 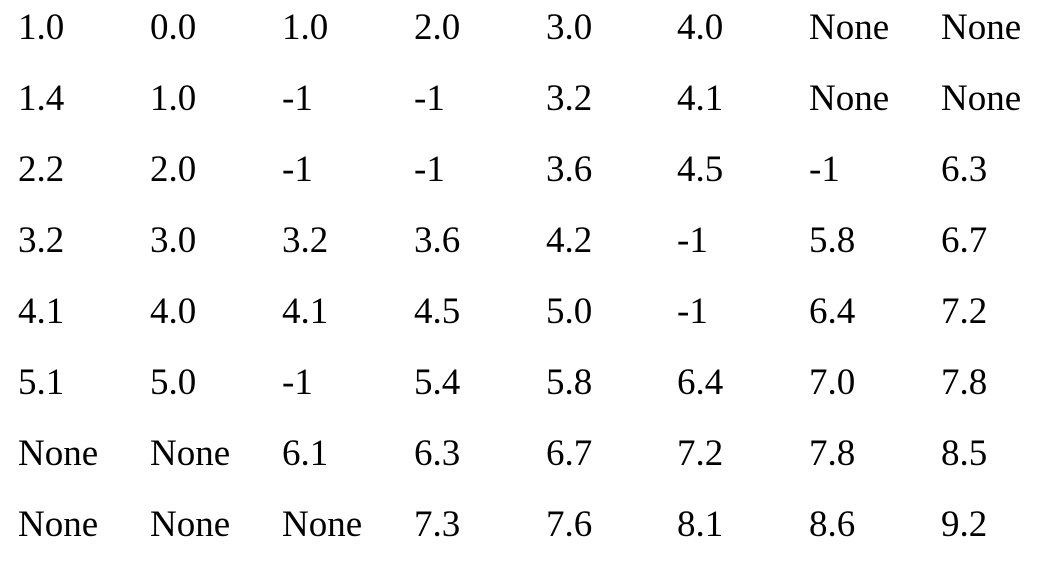 What do you see at coordinates (531, 106) in the screenshot?
I see `table-row: 1.4 1.0 -1 -1 3.2 4.1 None None` at bounding box center [531, 106].